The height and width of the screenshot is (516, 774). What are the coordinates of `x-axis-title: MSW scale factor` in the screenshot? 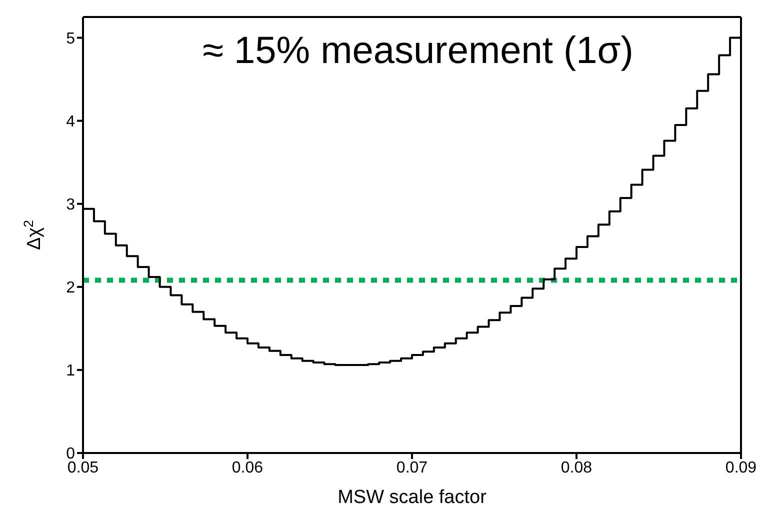 It's located at (413, 497).